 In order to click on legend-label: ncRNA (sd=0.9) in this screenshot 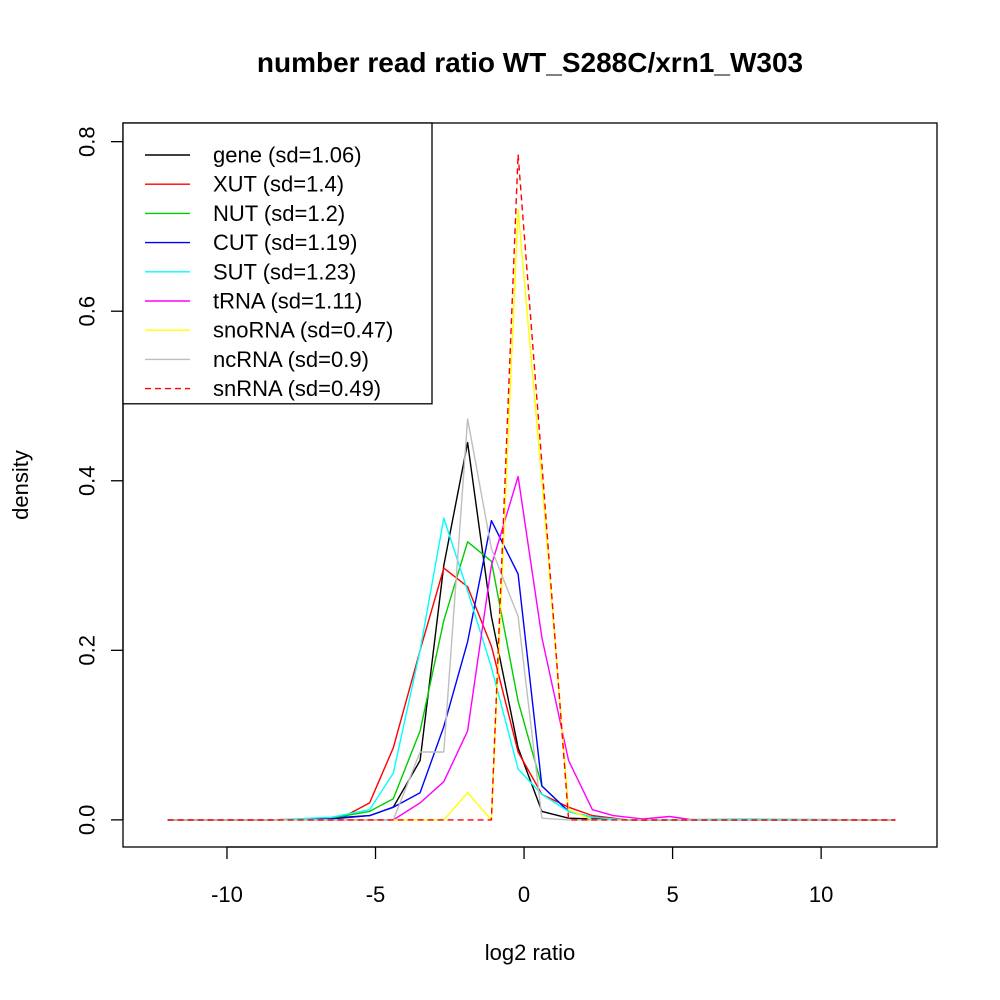, I will do `click(291, 359)`.